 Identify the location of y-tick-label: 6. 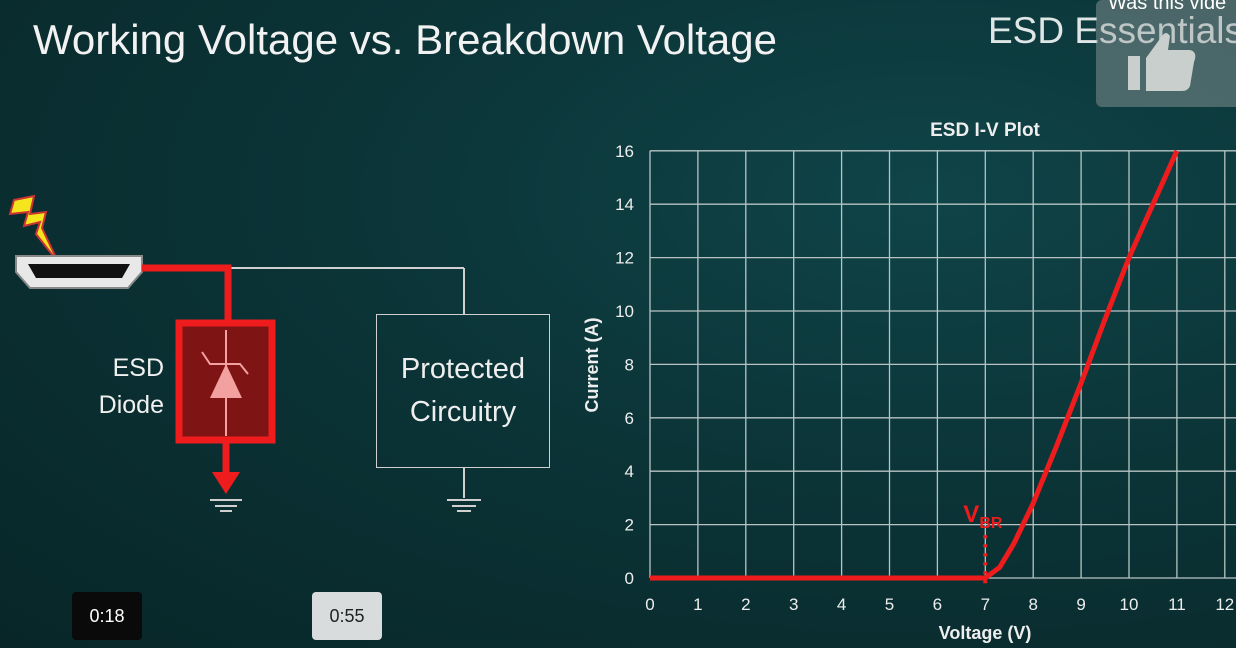
(629, 418).